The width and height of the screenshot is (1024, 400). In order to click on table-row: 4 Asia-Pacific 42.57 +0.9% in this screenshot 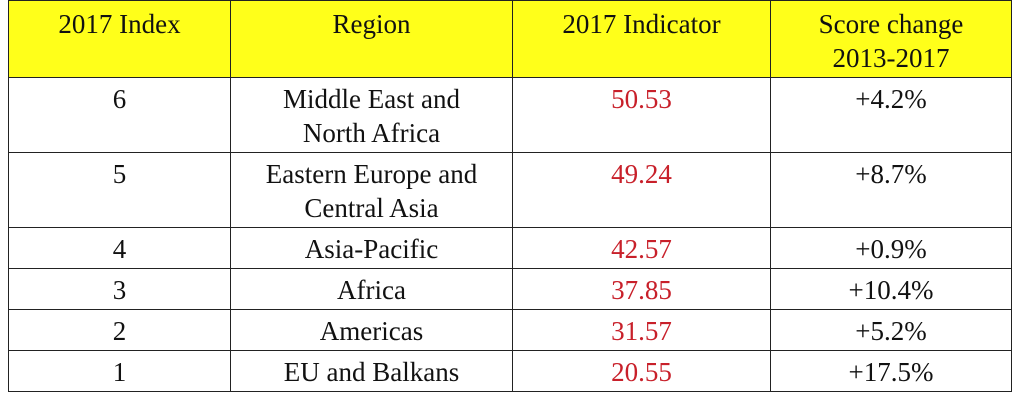, I will do `click(510, 248)`.